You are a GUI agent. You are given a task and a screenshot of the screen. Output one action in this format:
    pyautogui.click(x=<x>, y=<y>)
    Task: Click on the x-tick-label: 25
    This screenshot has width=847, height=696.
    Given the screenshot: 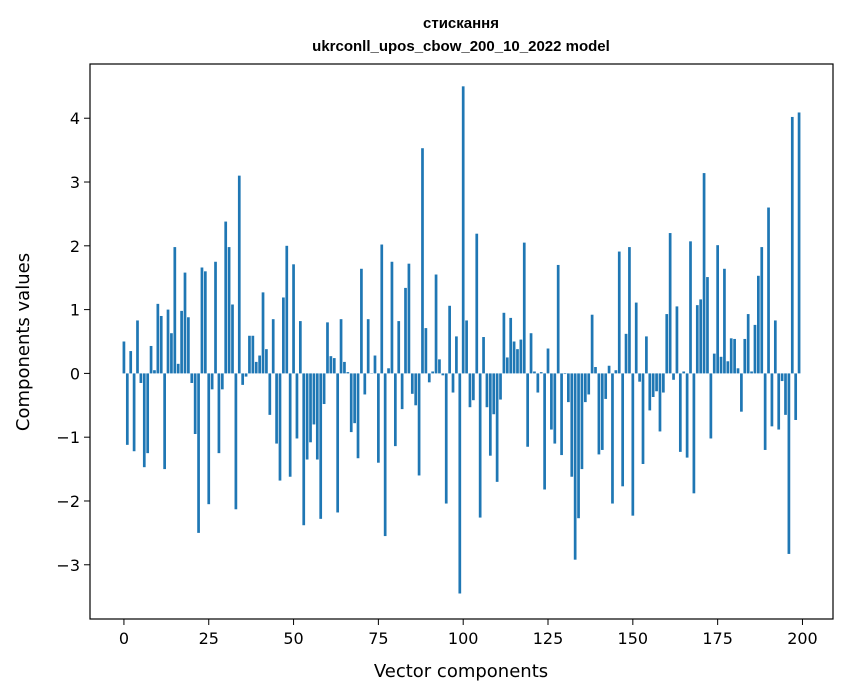 What is the action you would take?
    pyautogui.click(x=209, y=638)
    